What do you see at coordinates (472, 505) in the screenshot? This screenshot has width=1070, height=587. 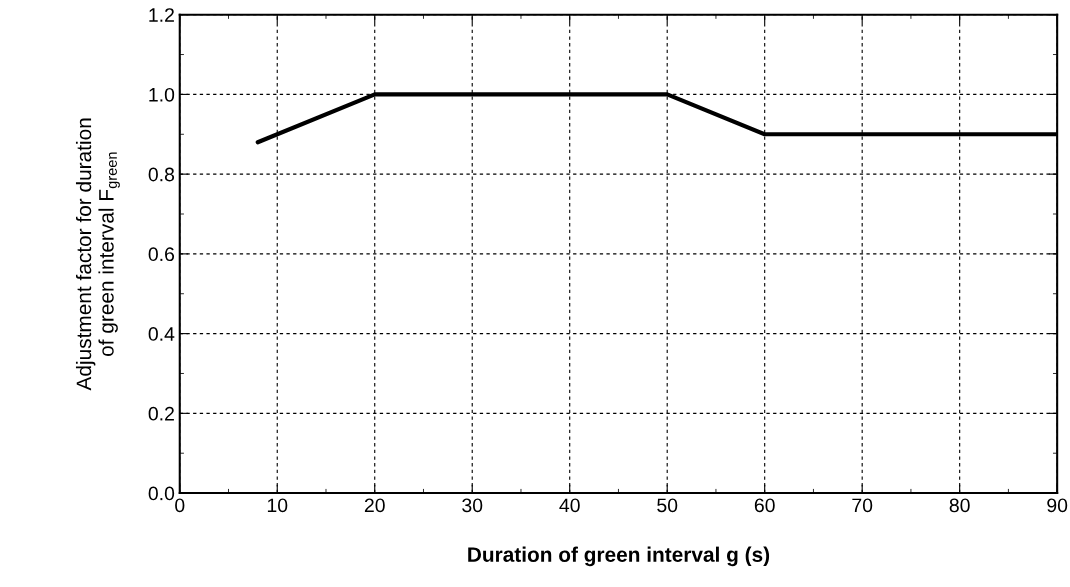 I see `x-tick-label: 30` at bounding box center [472, 505].